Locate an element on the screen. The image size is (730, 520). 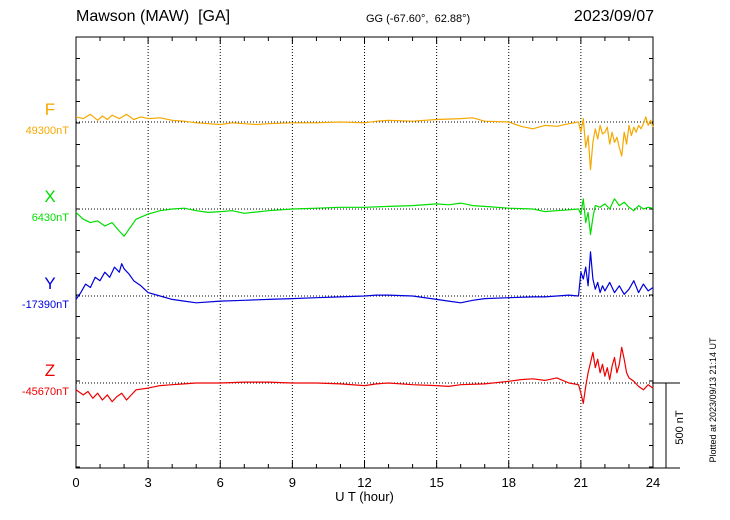
x-axis-label: U T (hour) is located at coordinates (364, 496).